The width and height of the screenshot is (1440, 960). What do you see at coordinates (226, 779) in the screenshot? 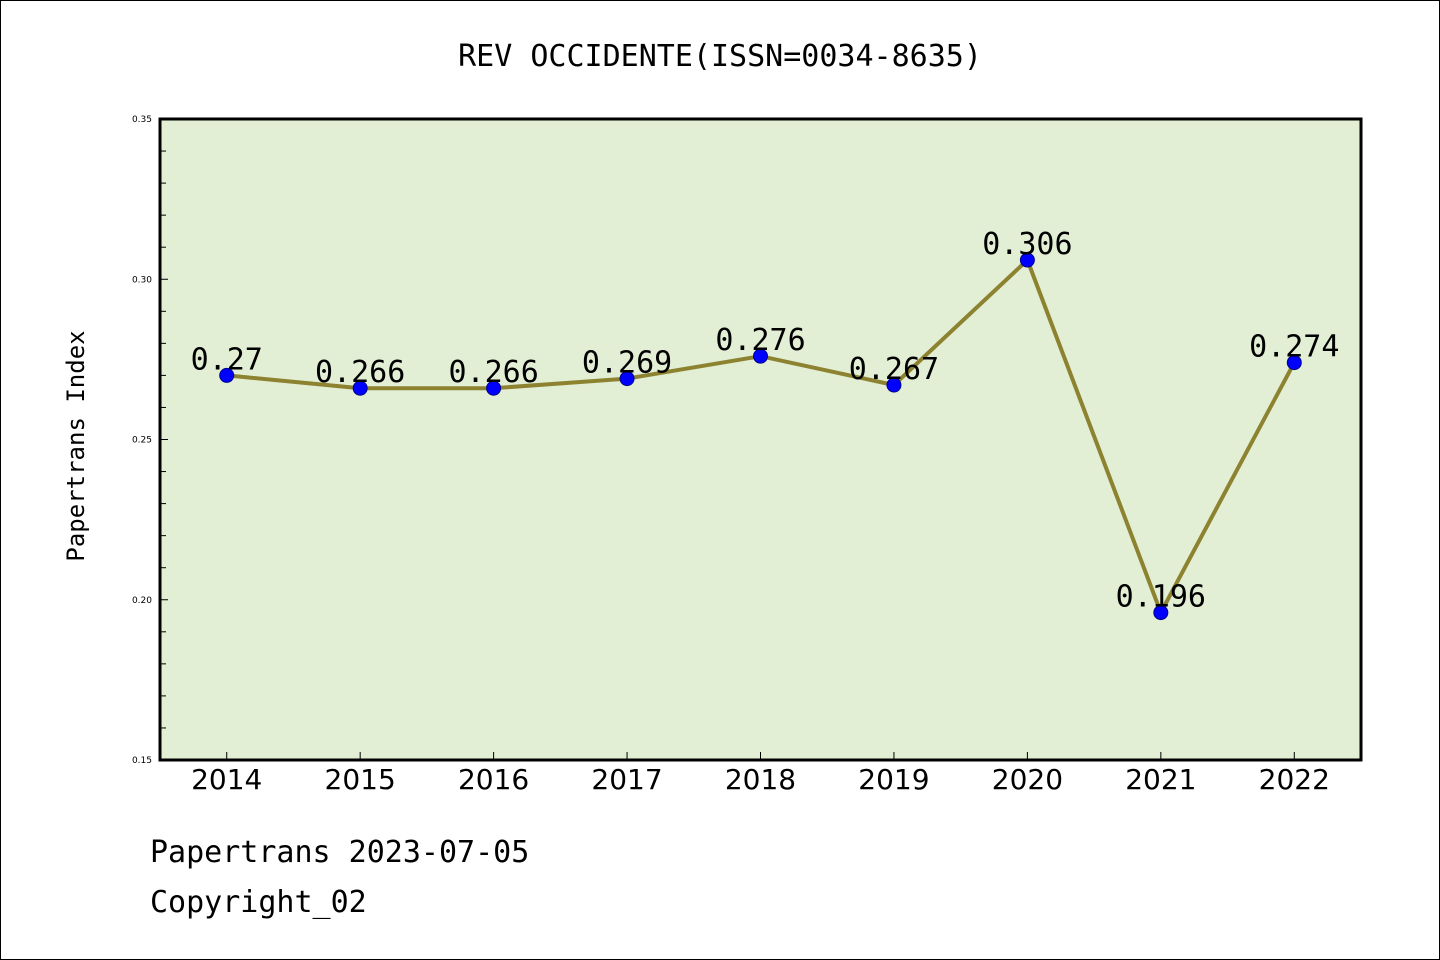
I see `x-tick-label: 2014` at bounding box center [226, 779].